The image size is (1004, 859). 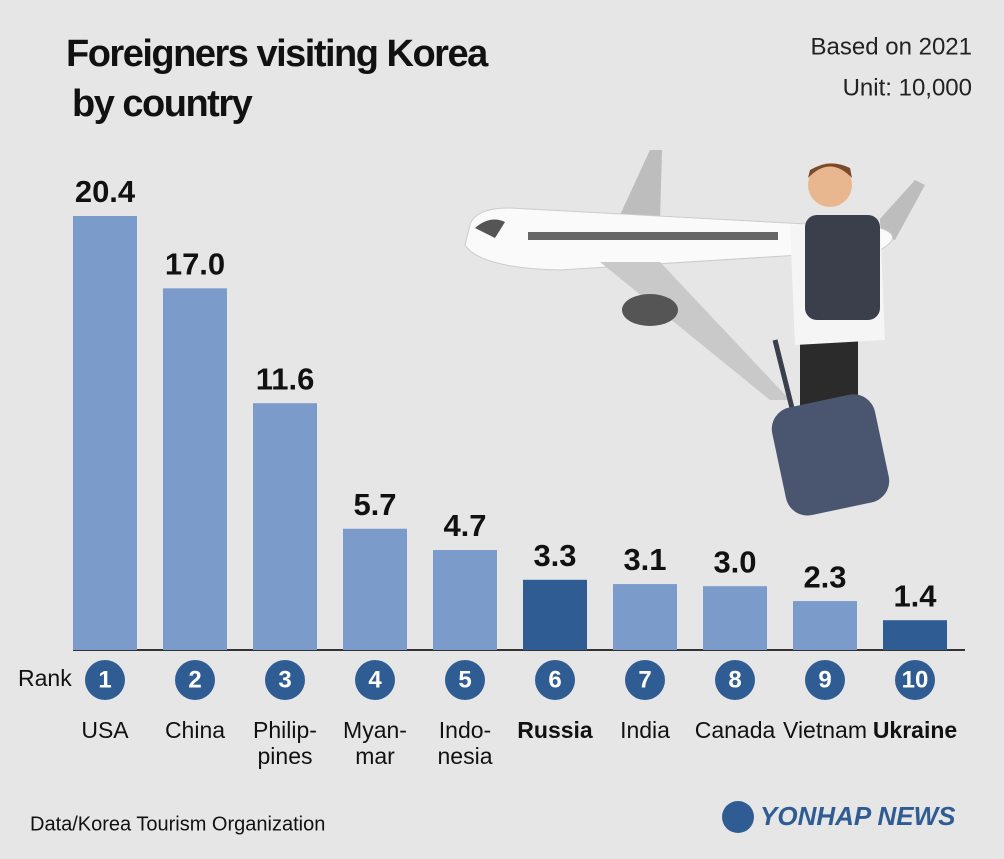 I want to click on x-tick-label: USA, so click(x=105, y=730).